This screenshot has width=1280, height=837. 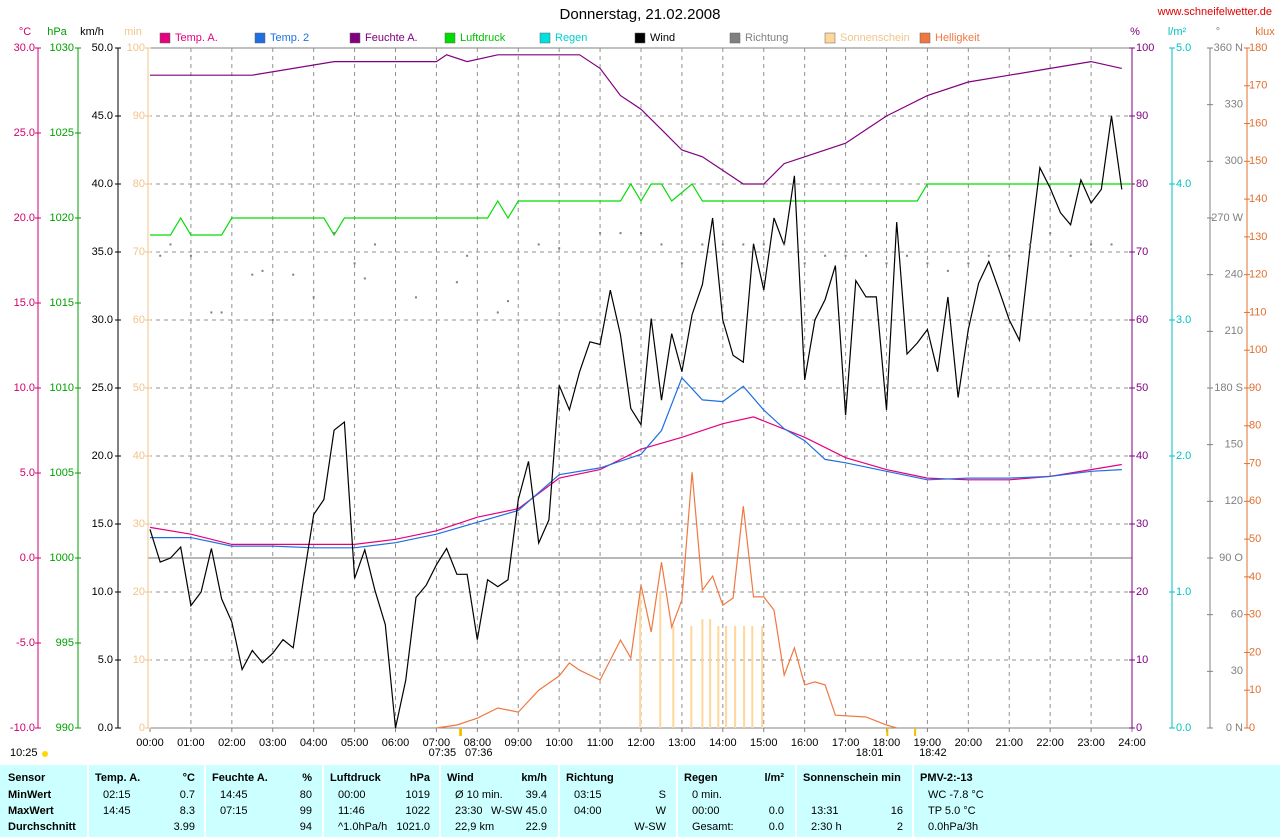 I want to click on cell: 22,9 km, so click(x=474, y=827).